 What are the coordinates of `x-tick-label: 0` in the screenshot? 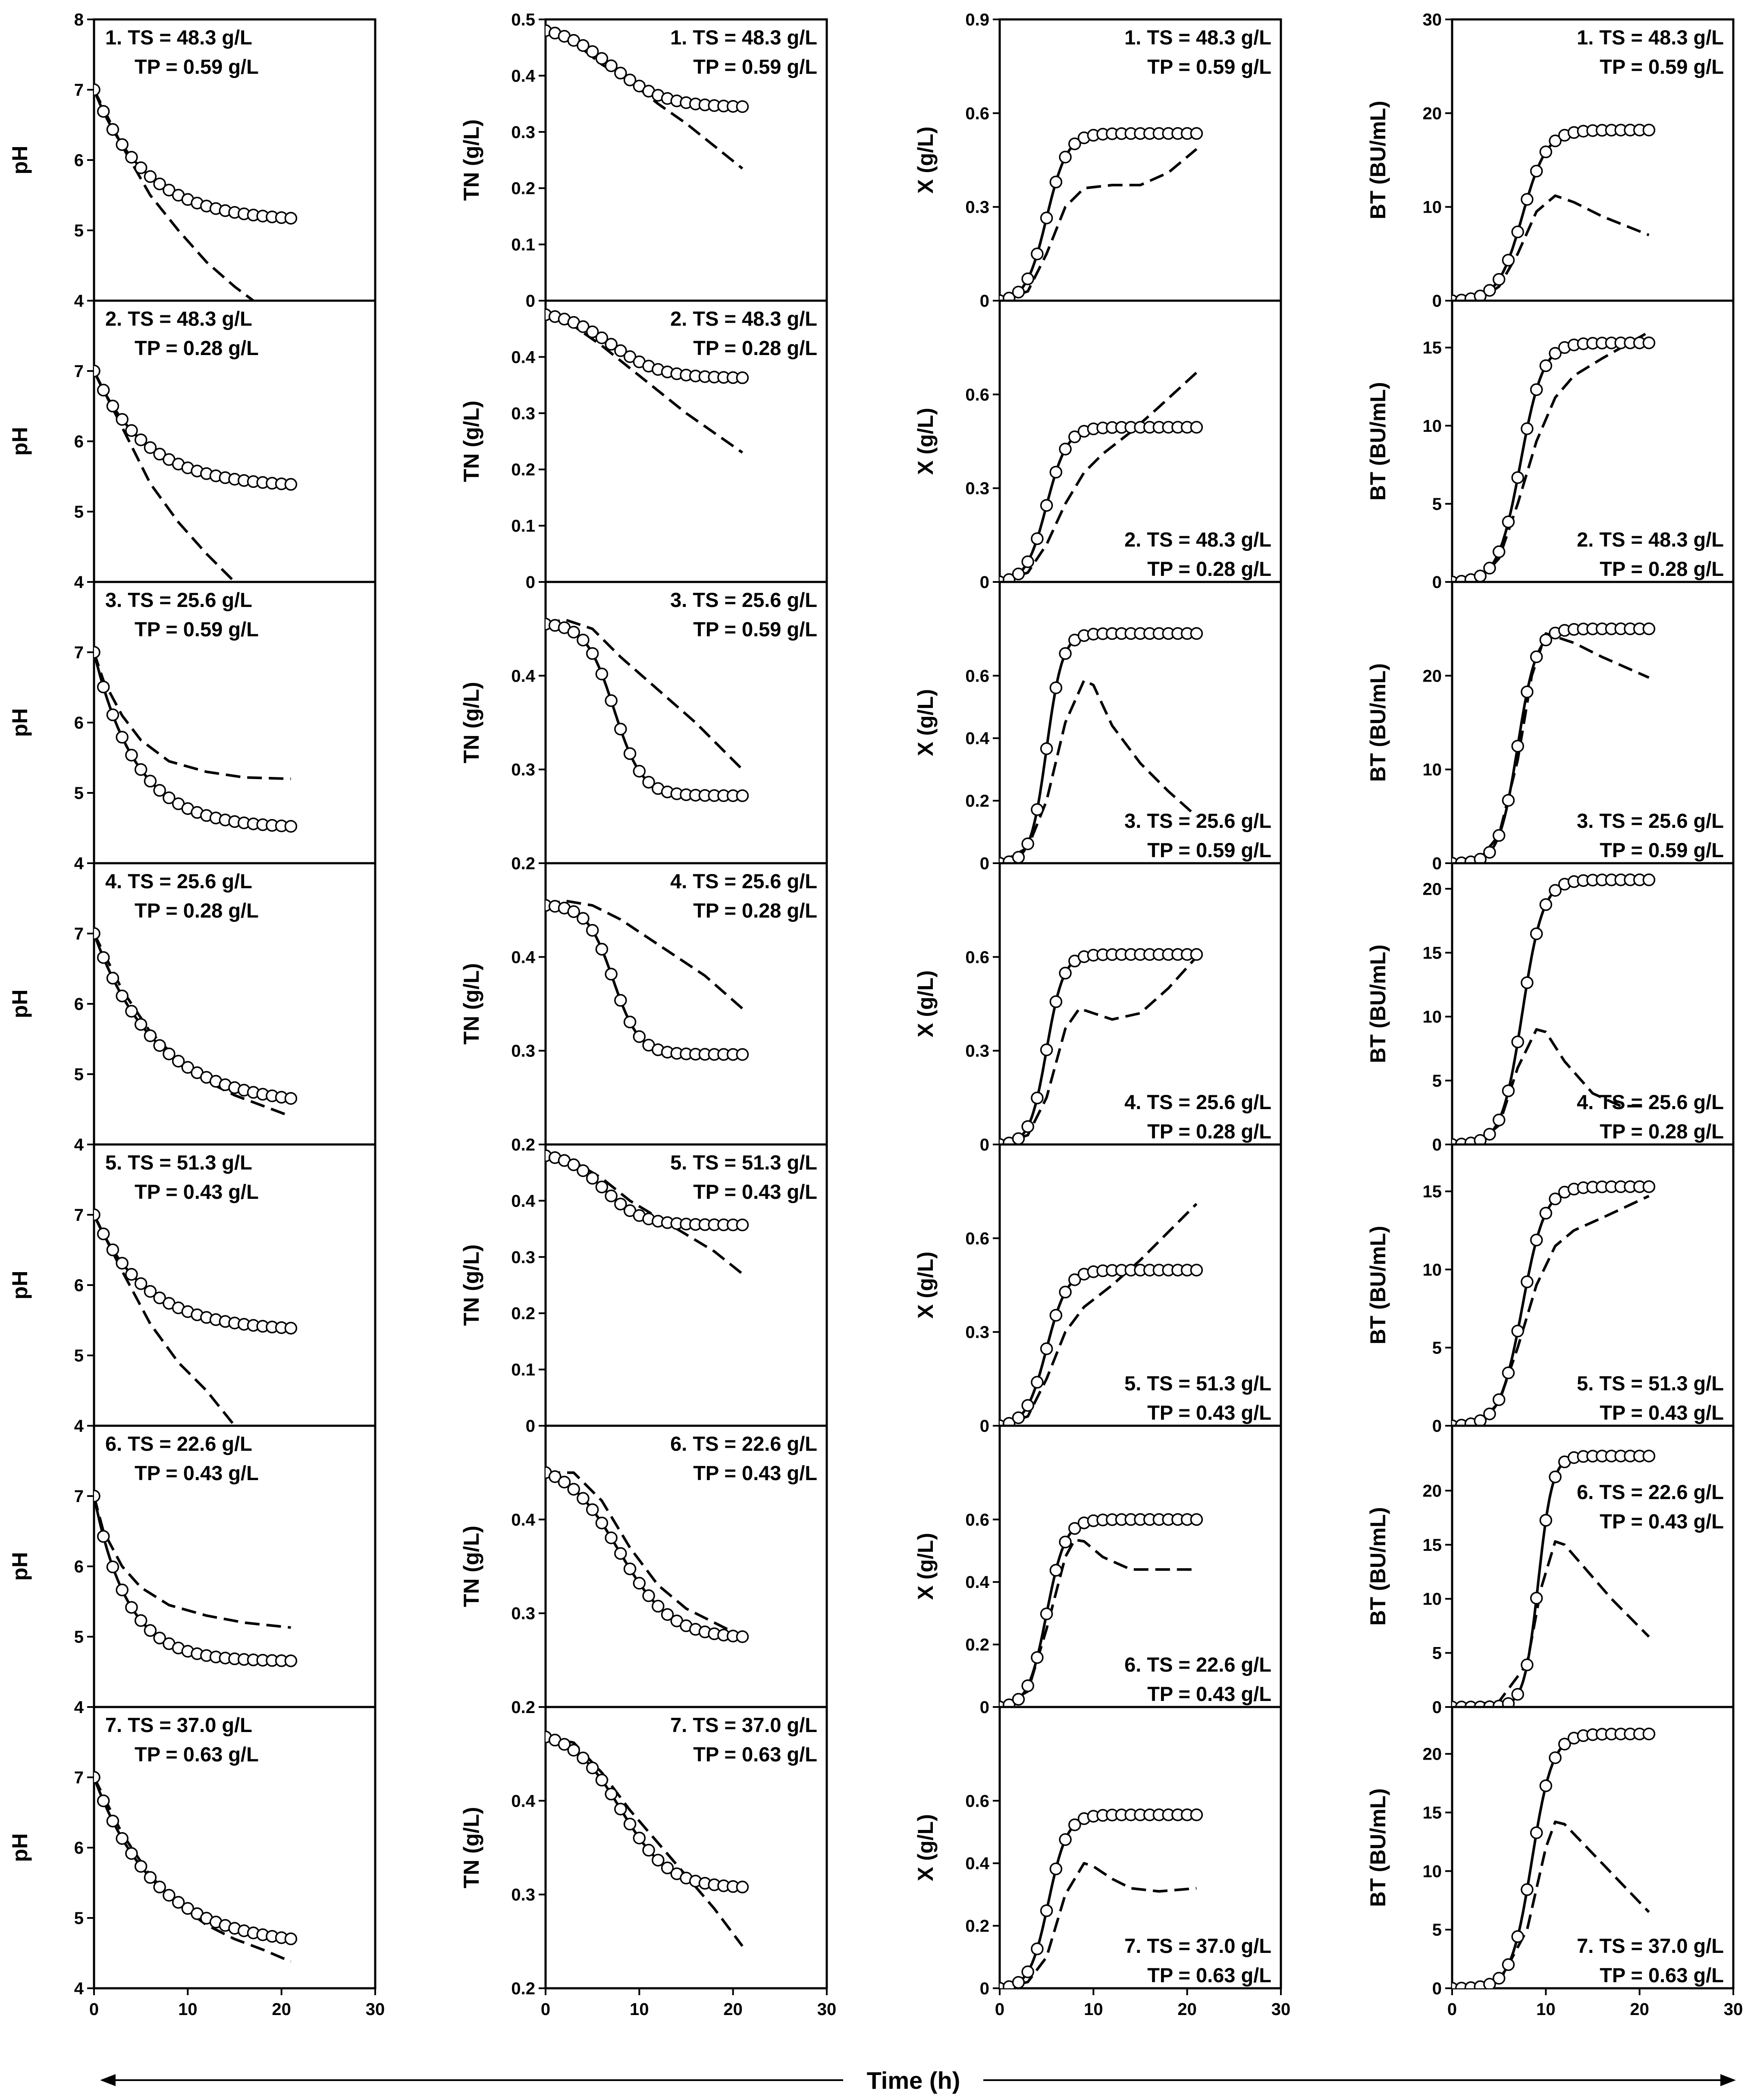 It's located at (94, 2009).